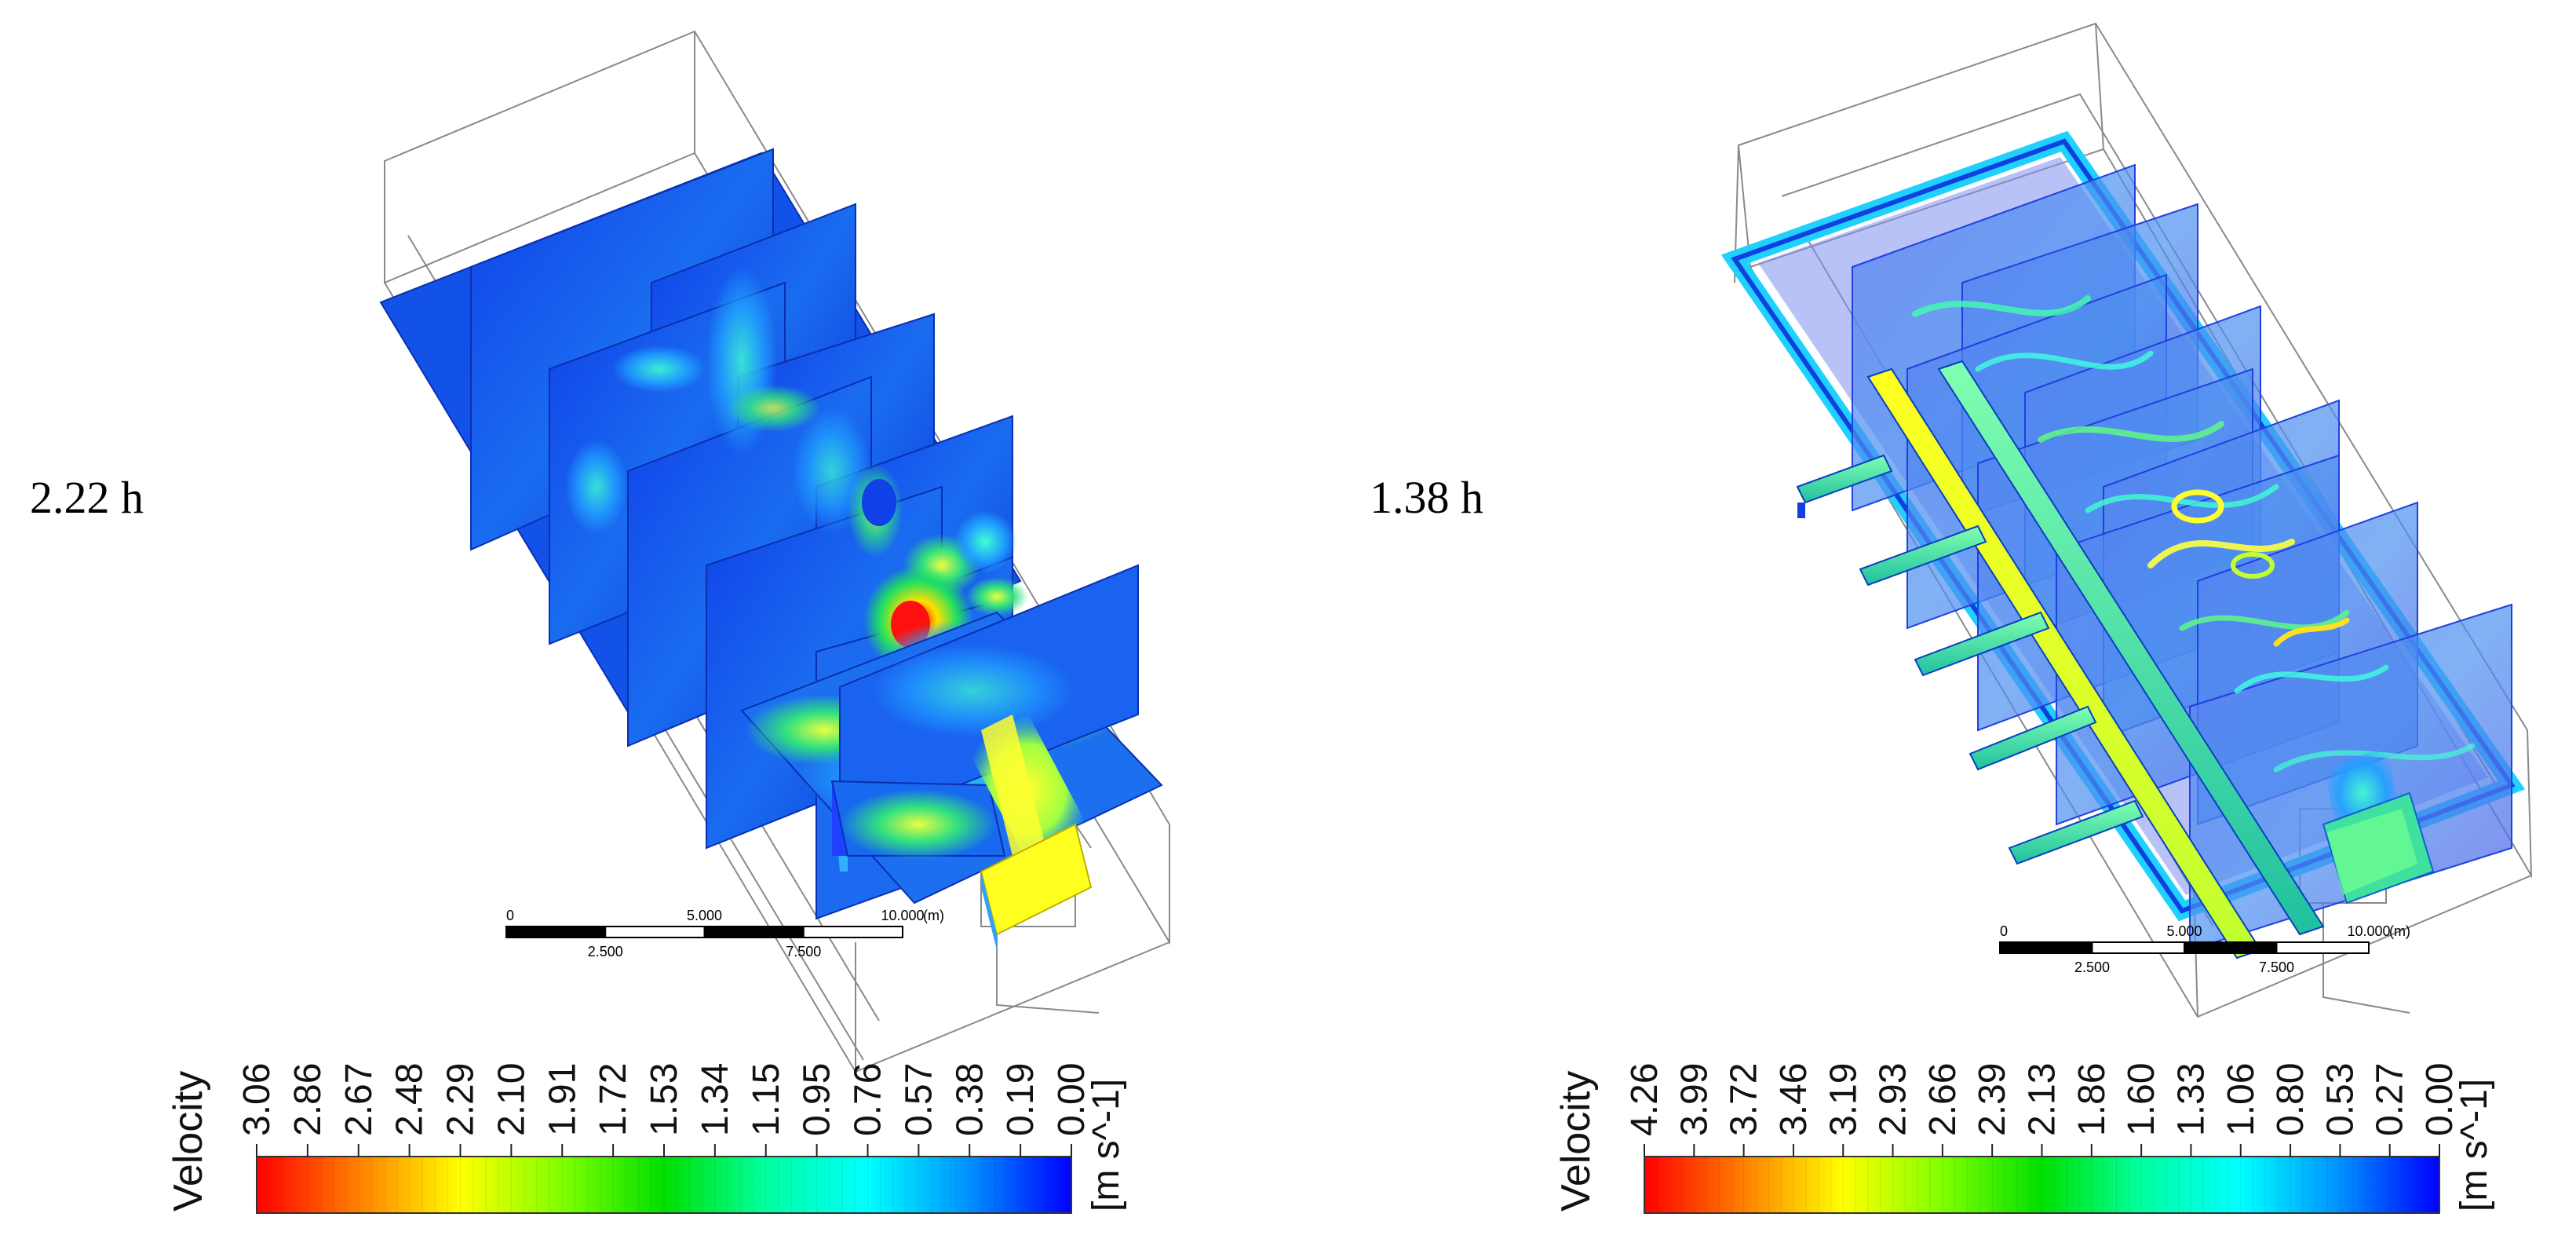 The width and height of the screenshot is (2576, 1239). Describe the element at coordinates (613, 1099) in the screenshot. I see `colorbar-tick-label: 1.72` at that location.